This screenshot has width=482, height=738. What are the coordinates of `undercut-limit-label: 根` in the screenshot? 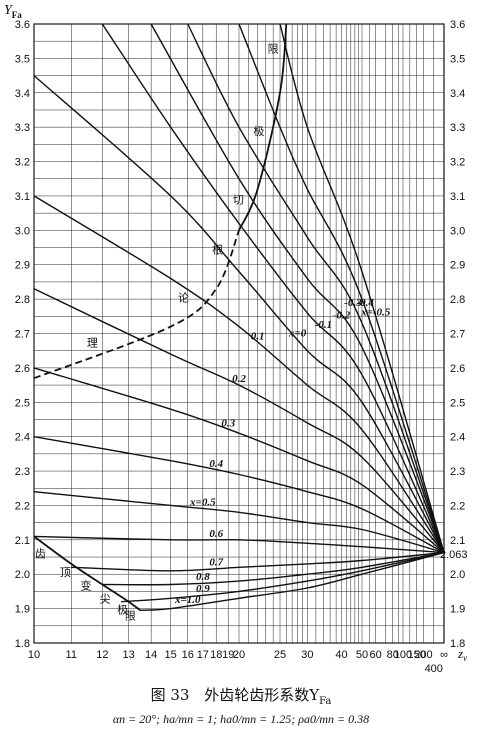 It's located at (217, 250).